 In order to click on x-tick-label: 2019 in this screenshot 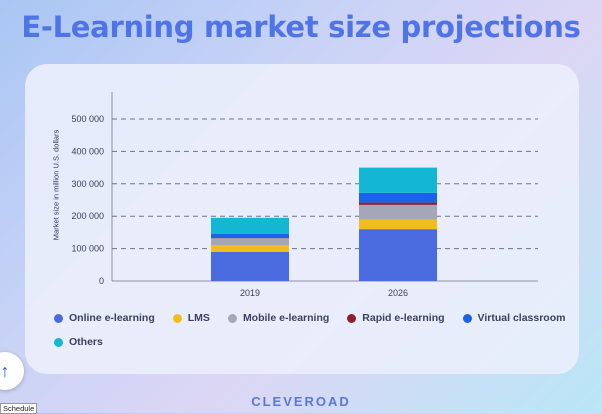, I will do `click(250, 293)`.